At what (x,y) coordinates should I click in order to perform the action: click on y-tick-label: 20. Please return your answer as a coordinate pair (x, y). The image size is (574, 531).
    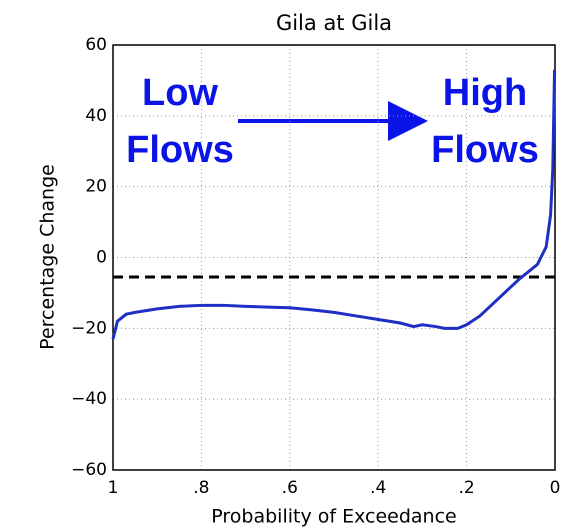
    Looking at the image, I should click on (96, 187).